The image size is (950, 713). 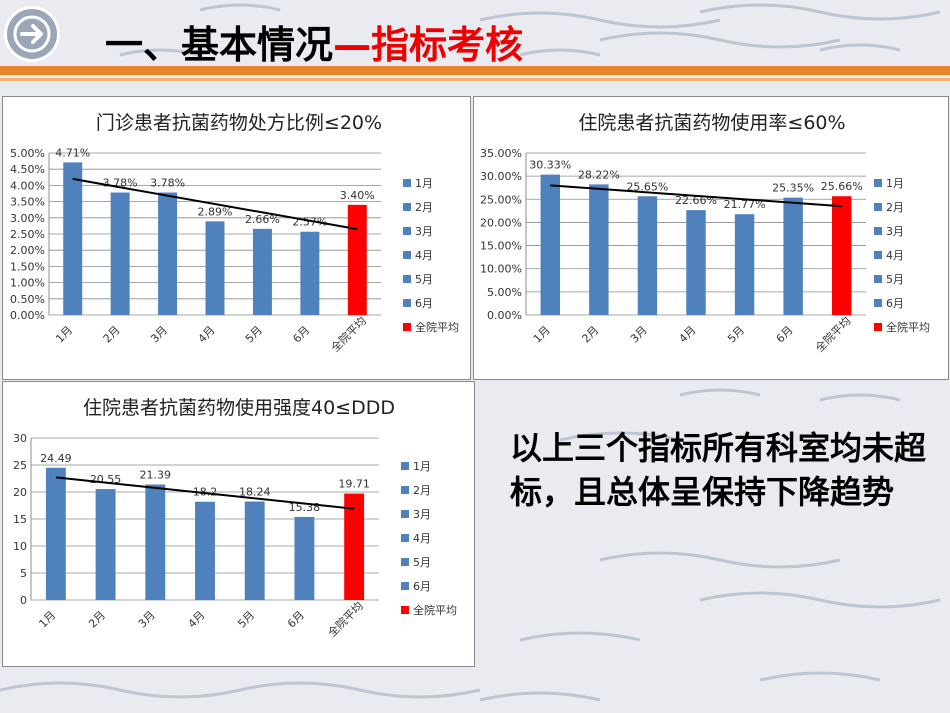 I want to click on page-title: 一、基本情况—指标考核, so click(x=314, y=45).